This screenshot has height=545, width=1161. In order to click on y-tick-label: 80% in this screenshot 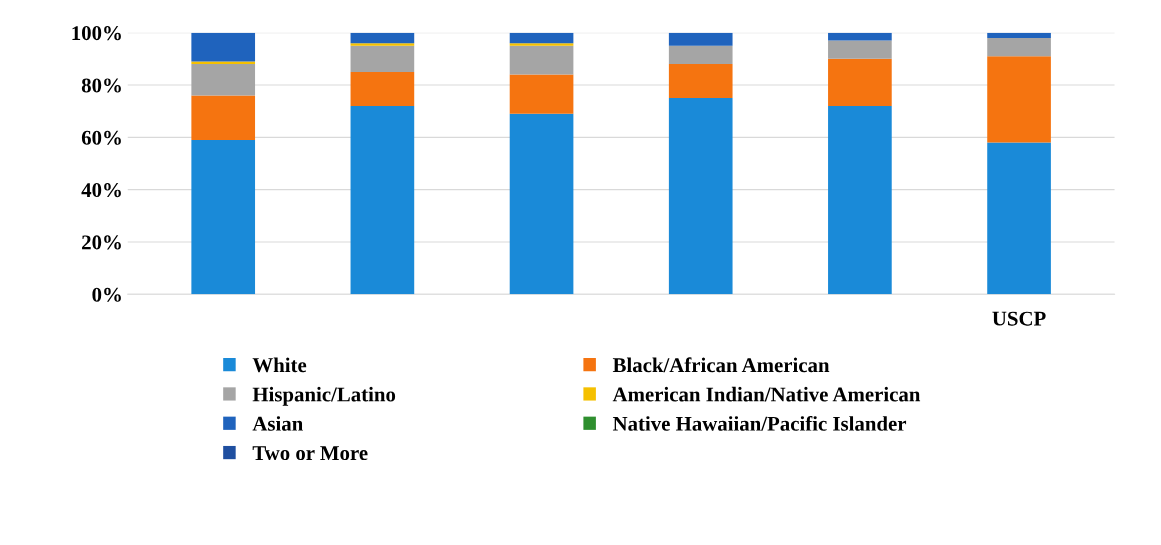, I will do `click(101, 85)`.